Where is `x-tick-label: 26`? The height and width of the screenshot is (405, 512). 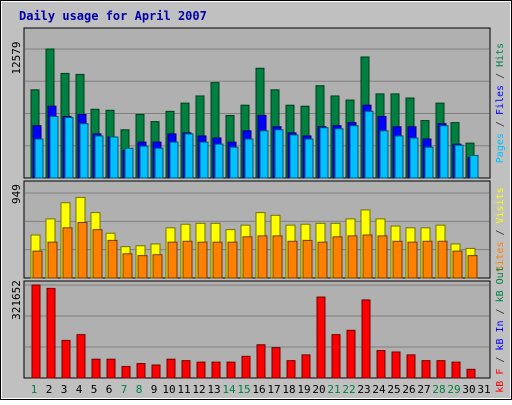
x-tick-label: 26 is located at coordinates (408, 389).